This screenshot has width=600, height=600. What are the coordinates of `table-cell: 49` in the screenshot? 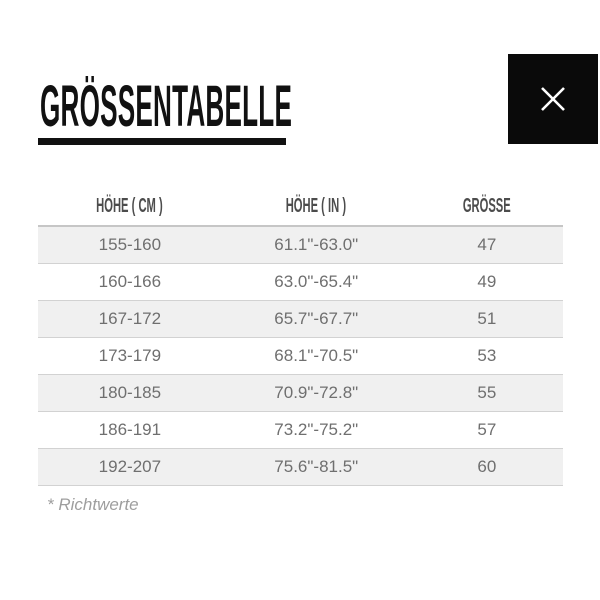 It's located at (486, 282).